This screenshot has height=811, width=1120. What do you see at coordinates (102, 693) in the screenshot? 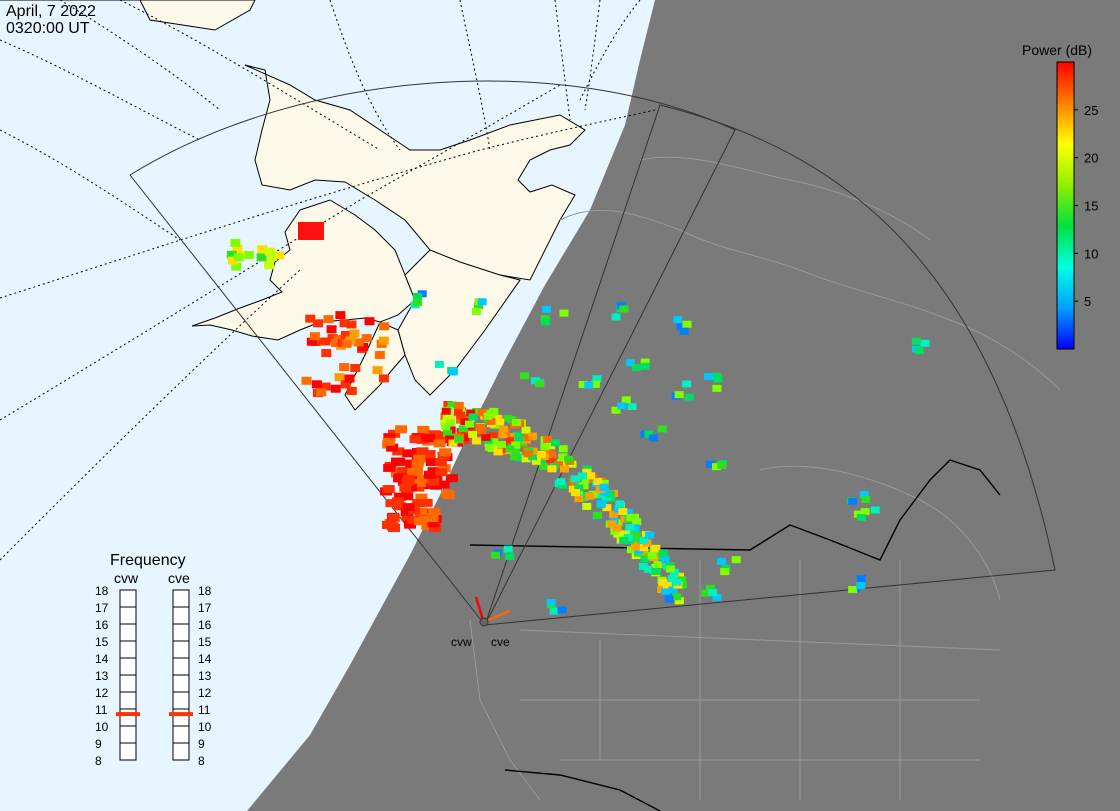
I see `freq-scale-label-left: 12` at bounding box center [102, 693].